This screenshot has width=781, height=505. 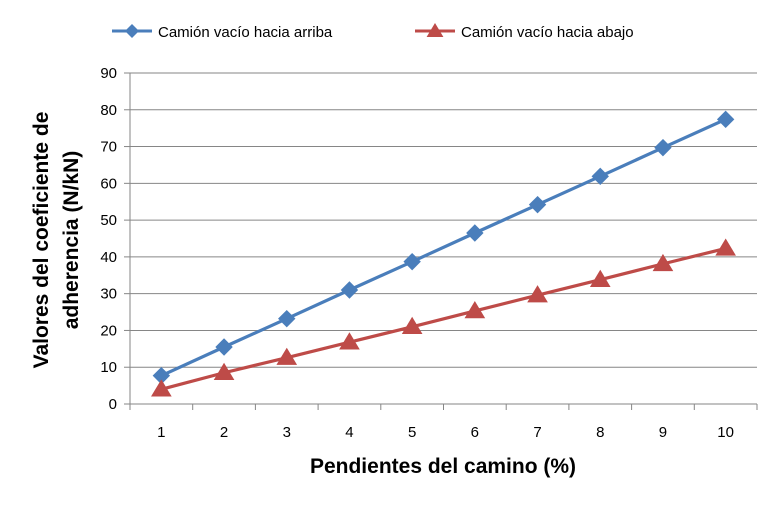 What do you see at coordinates (113, 404) in the screenshot?
I see `y-tick-label: 0` at bounding box center [113, 404].